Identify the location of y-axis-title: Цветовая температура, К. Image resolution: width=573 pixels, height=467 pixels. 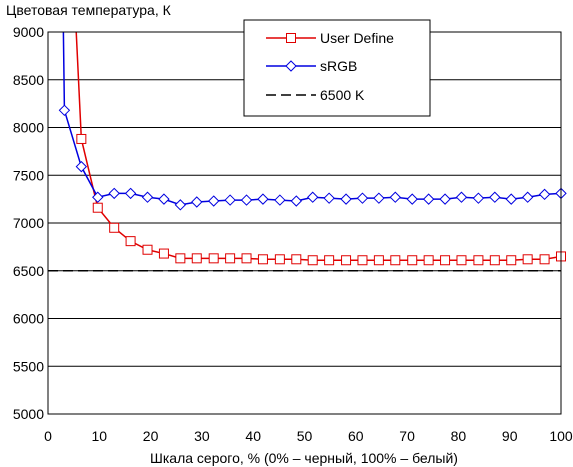
(89, 10).